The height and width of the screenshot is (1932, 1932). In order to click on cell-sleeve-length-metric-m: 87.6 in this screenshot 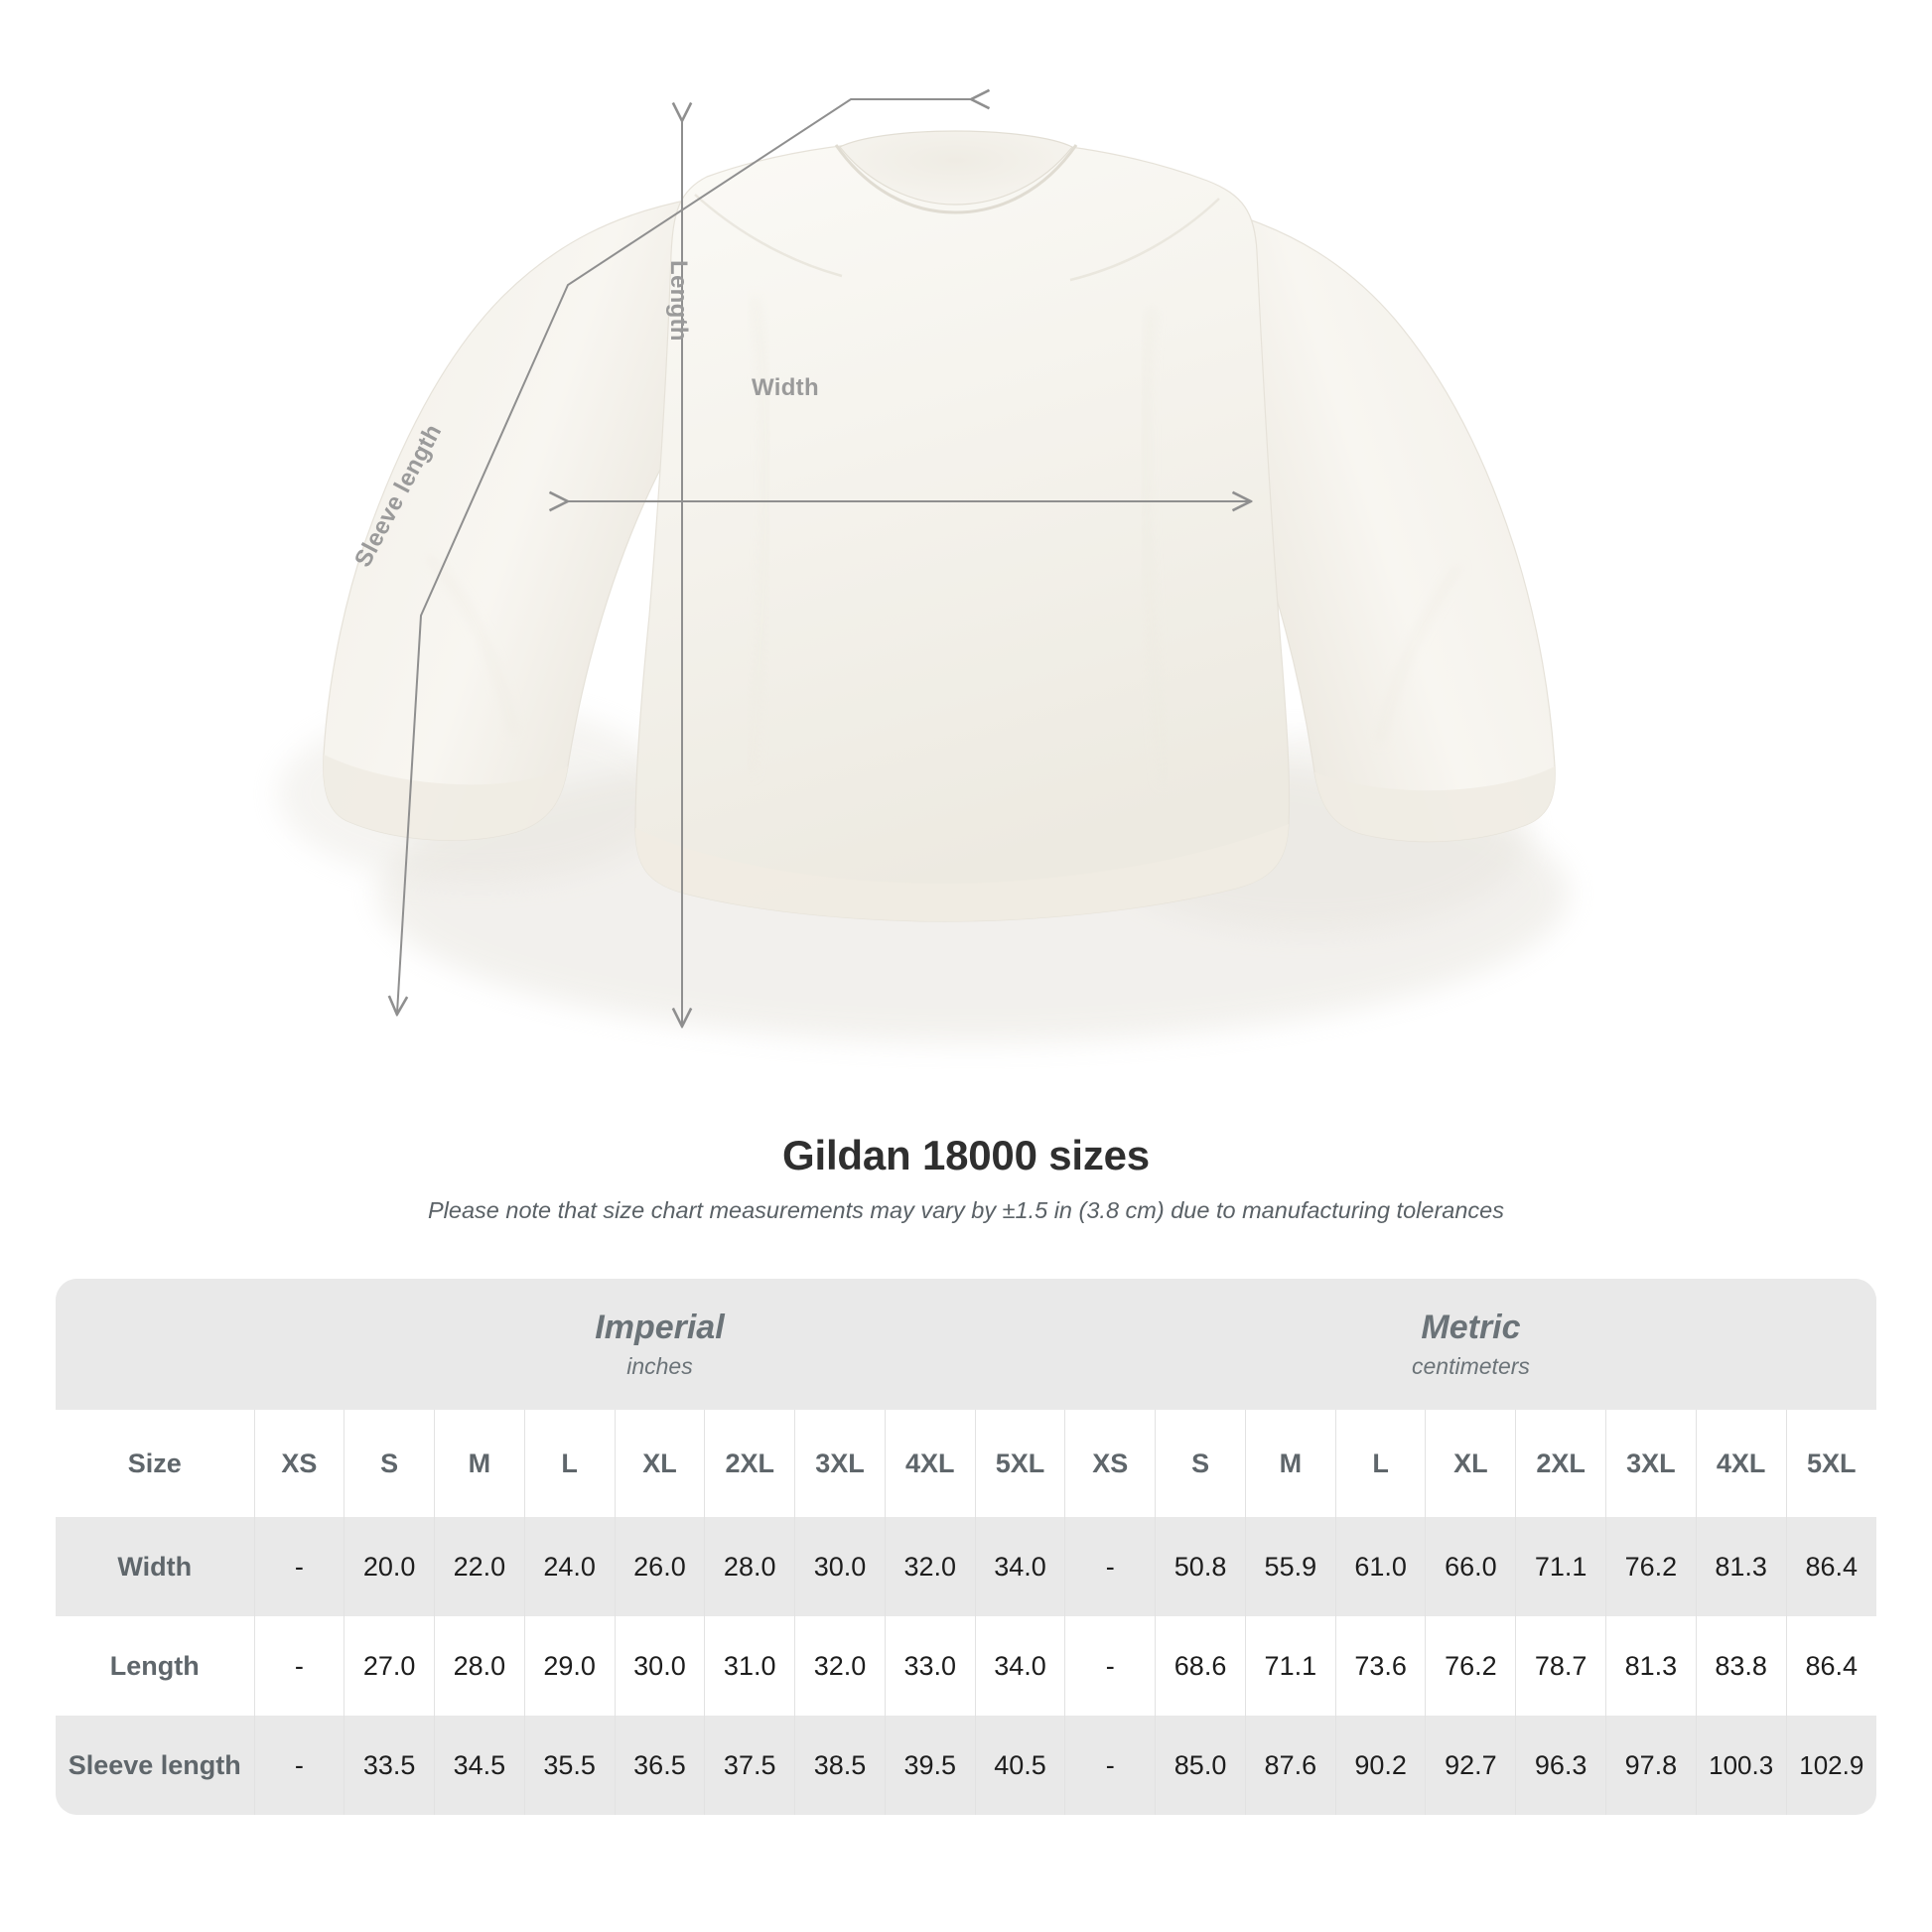, I will do `click(1290, 1766)`.